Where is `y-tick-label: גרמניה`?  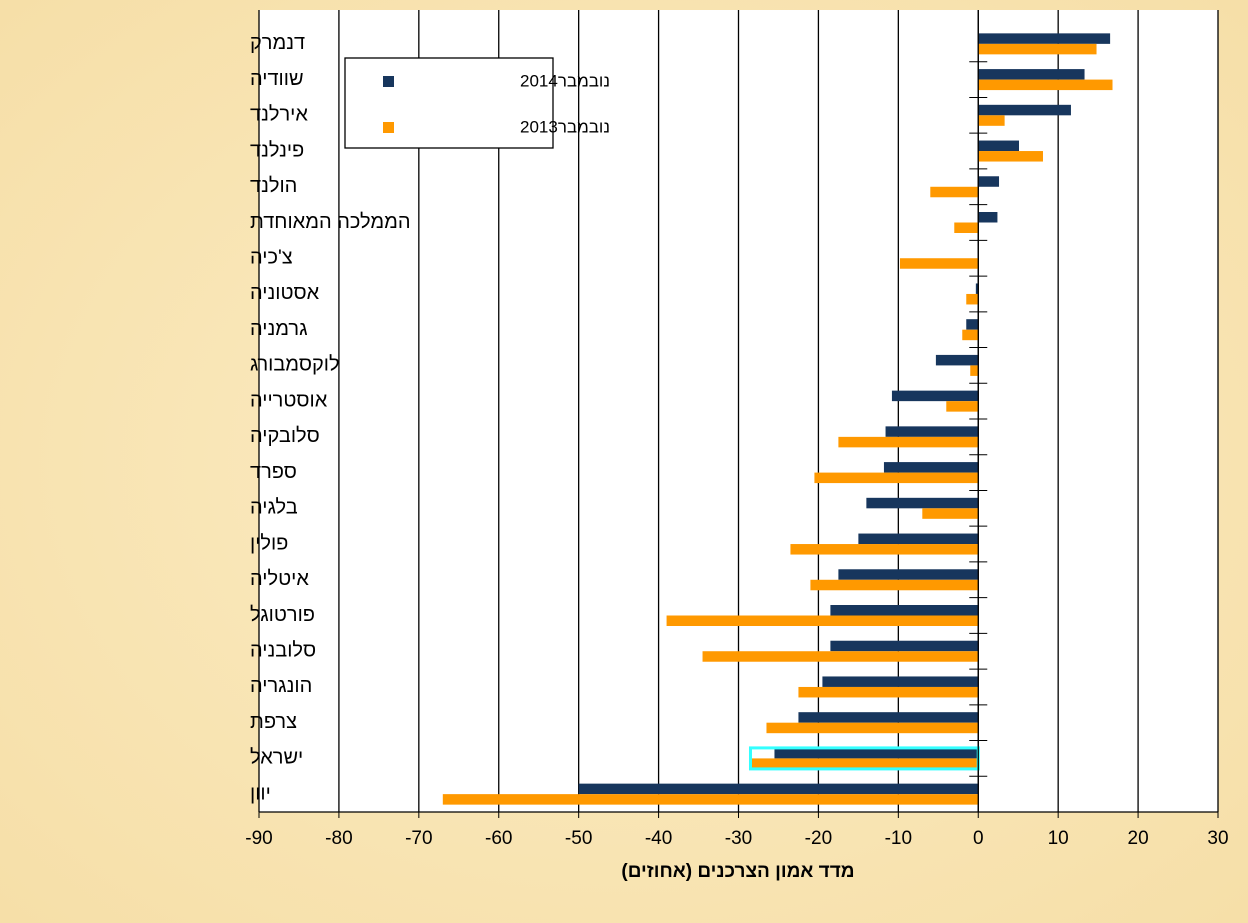
y-tick-label: גרמניה is located at coordinates (279, 329).